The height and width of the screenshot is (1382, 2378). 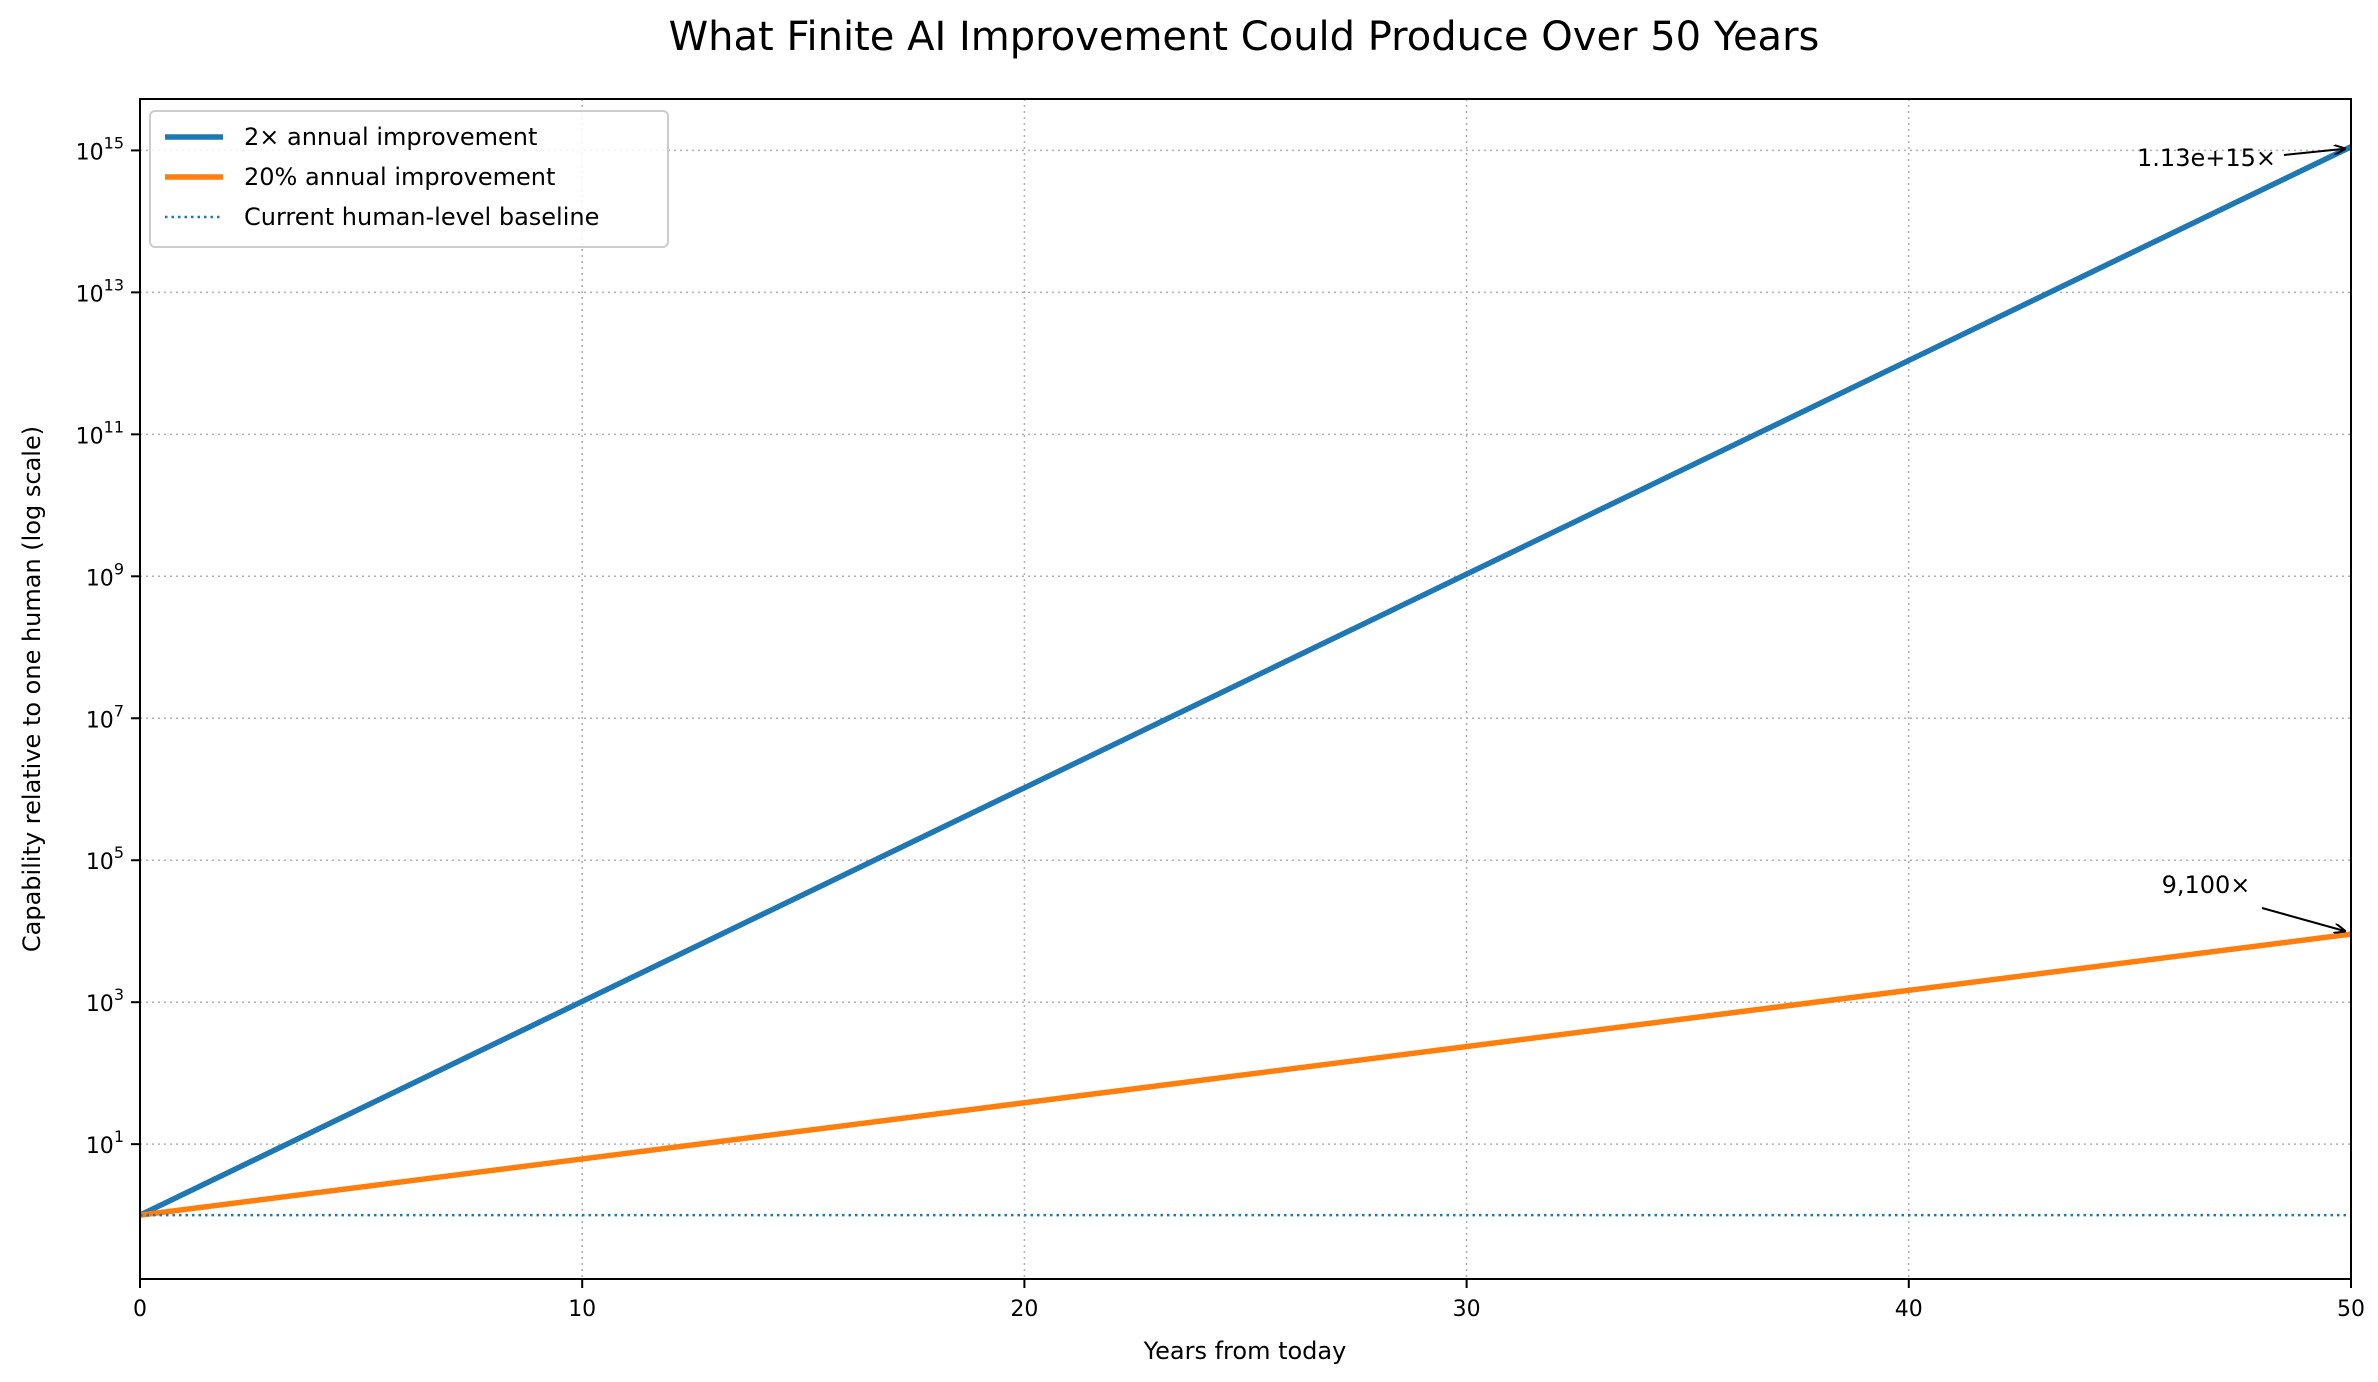 What do you see at coordinates (105, 1001) in the screenshot?
I see `y-tick-label: 10³` at bounding box center [105, 1001].